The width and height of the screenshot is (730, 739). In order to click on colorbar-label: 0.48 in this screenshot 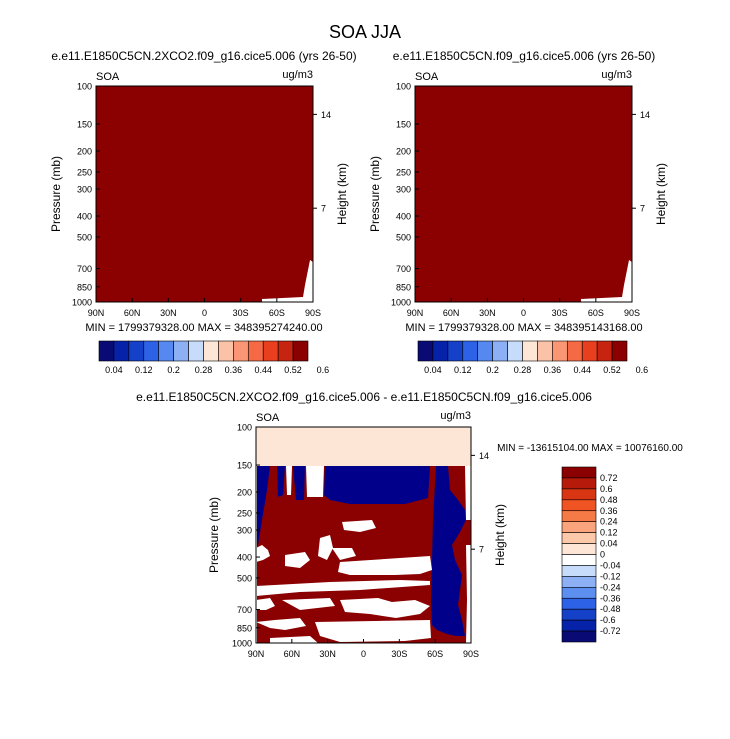, I will do `click(609, 500)`.